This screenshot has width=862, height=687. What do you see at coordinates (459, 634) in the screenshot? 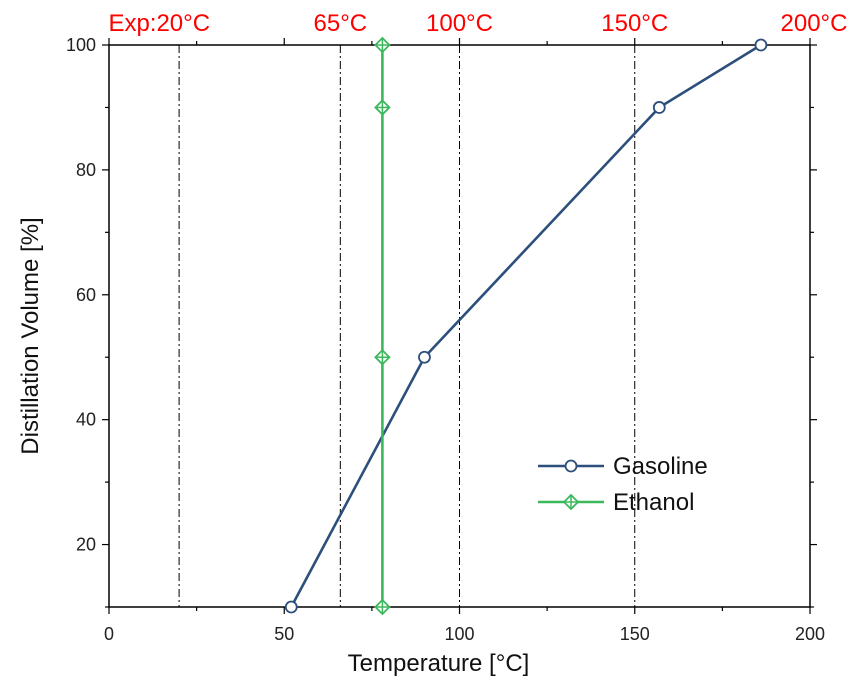
I see `x-tick-label: 100` at bounding box center [459, 634].